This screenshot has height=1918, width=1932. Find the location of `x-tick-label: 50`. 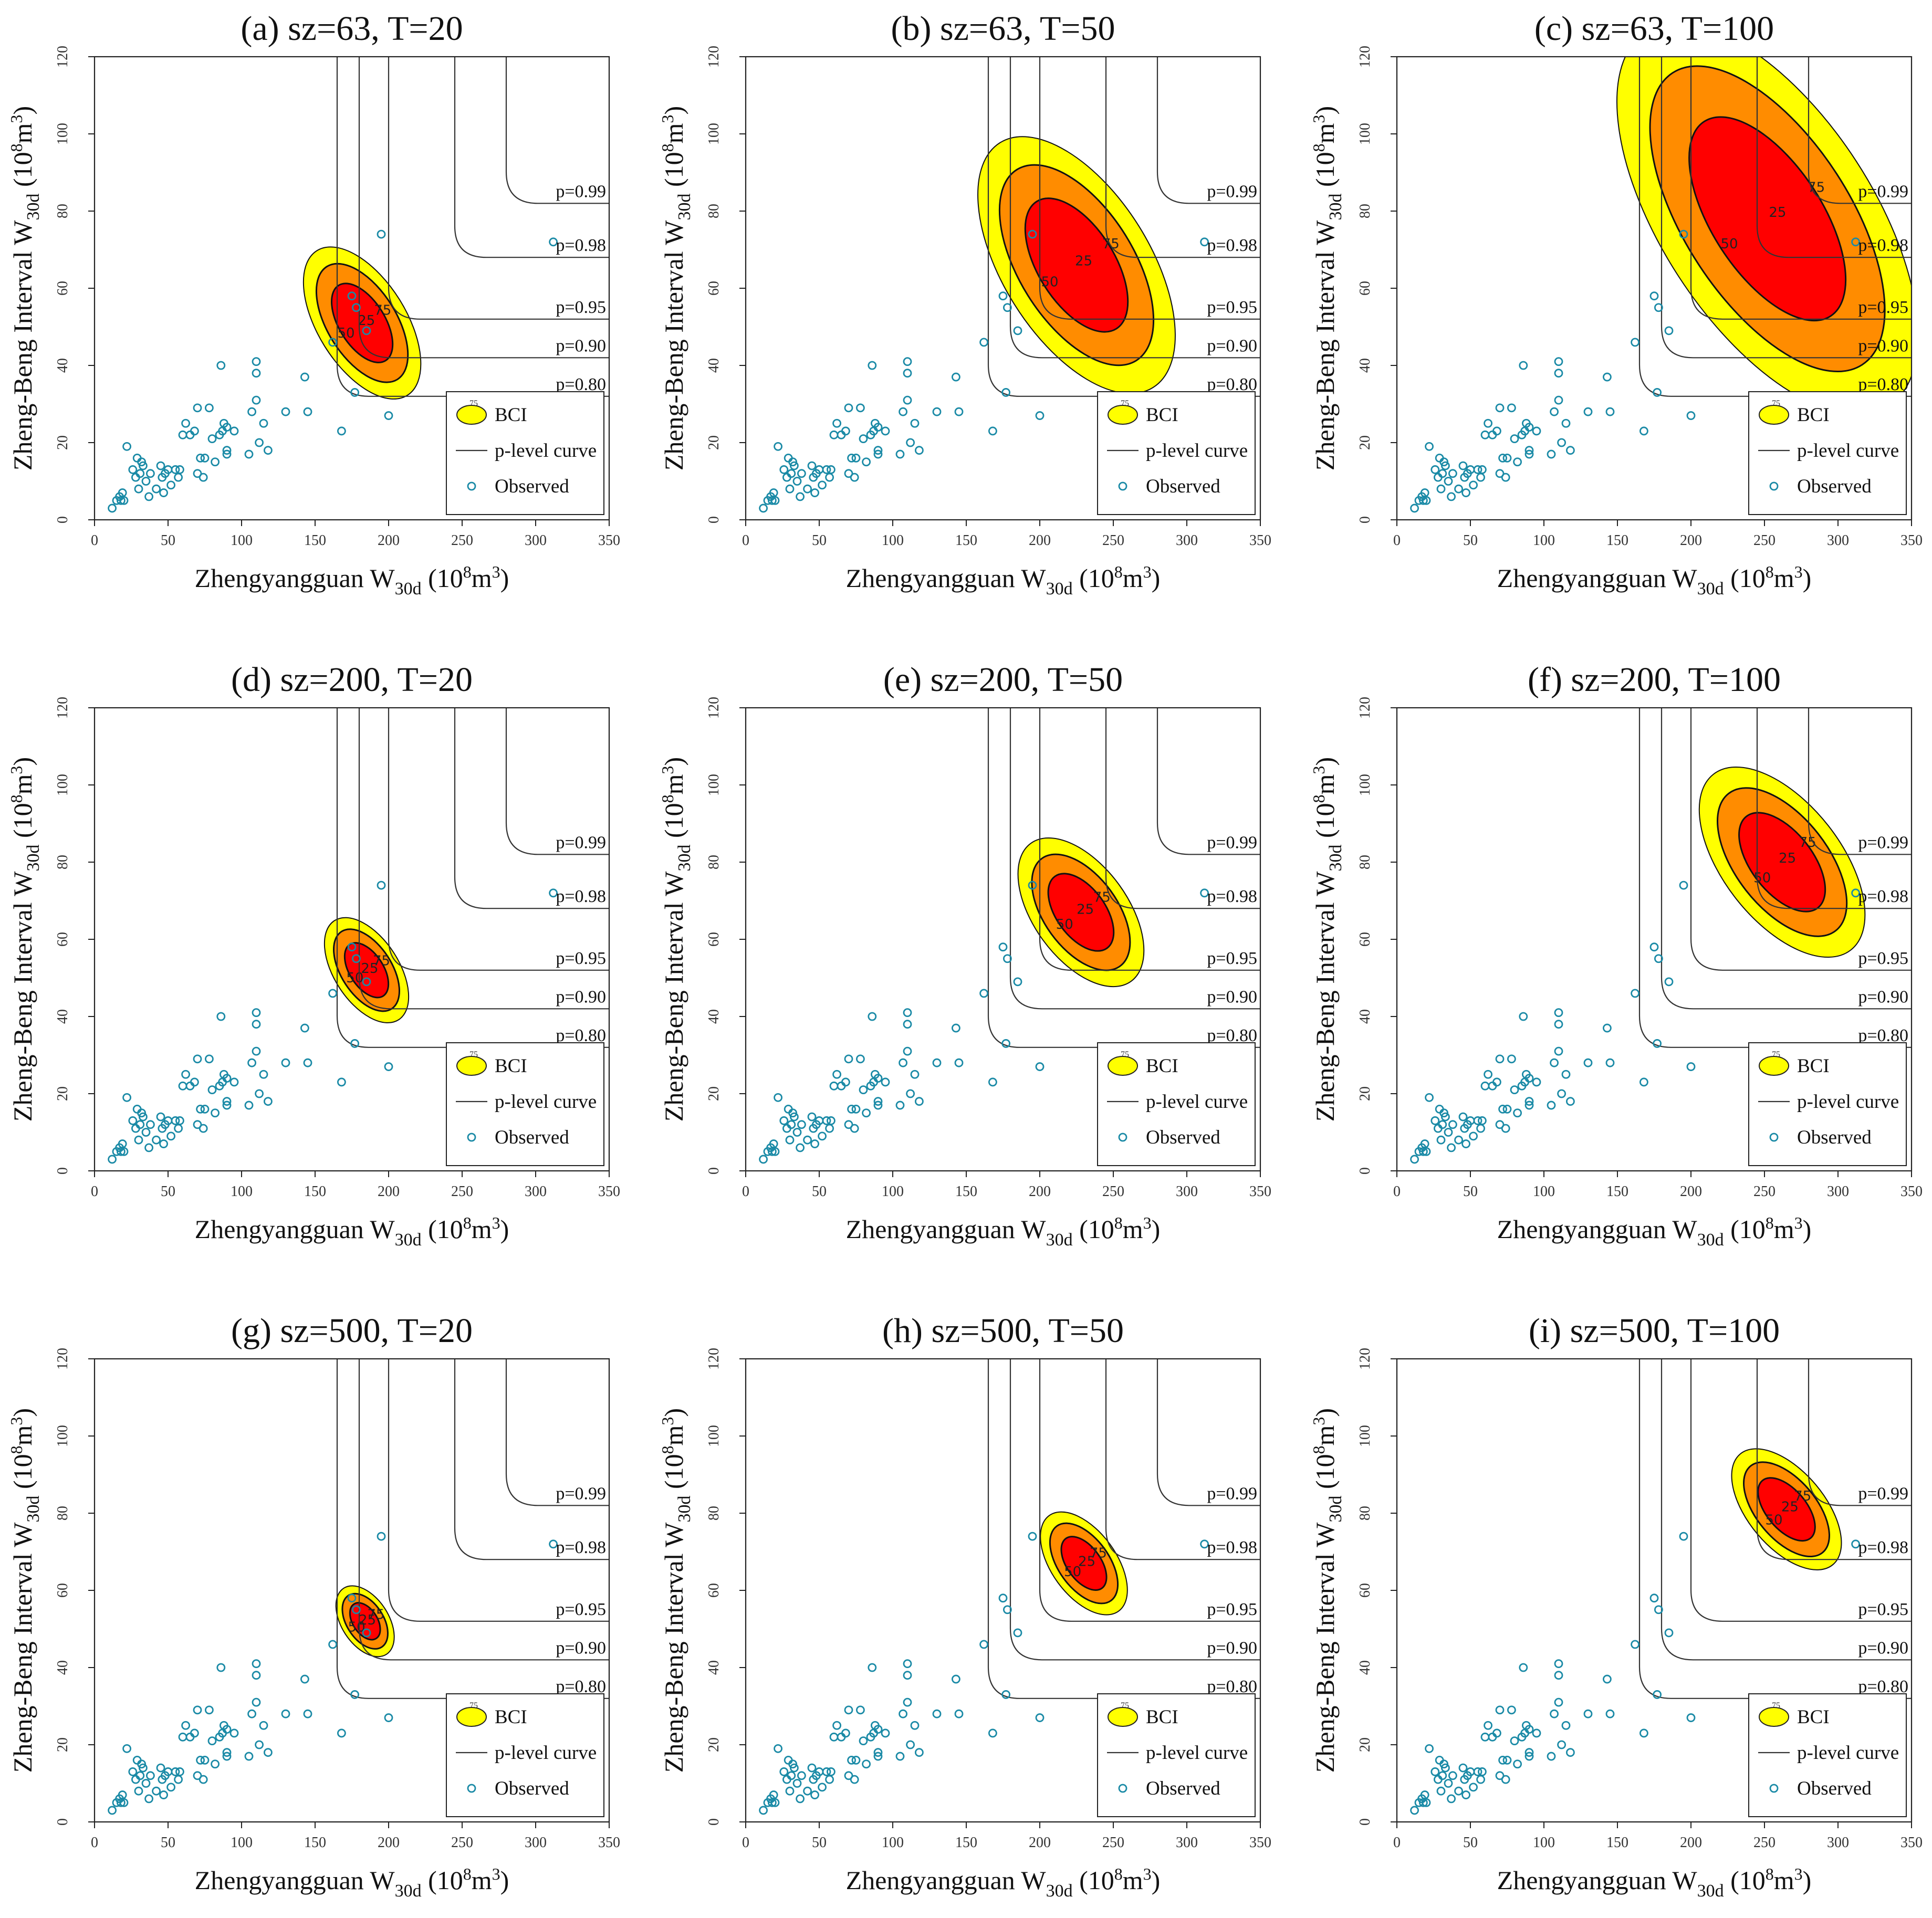

x-tick-label: 50 is located at coordinates (819, 540).